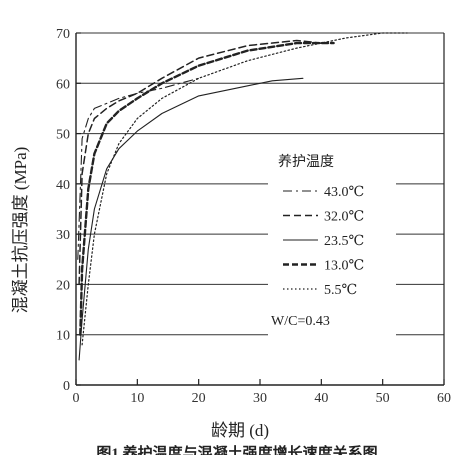 The image size is (474, 455). What do you see at coordinates (63, 34) in the screenshot?
I see `y-tick-label-7: 70` at bounding box center [63, 34].